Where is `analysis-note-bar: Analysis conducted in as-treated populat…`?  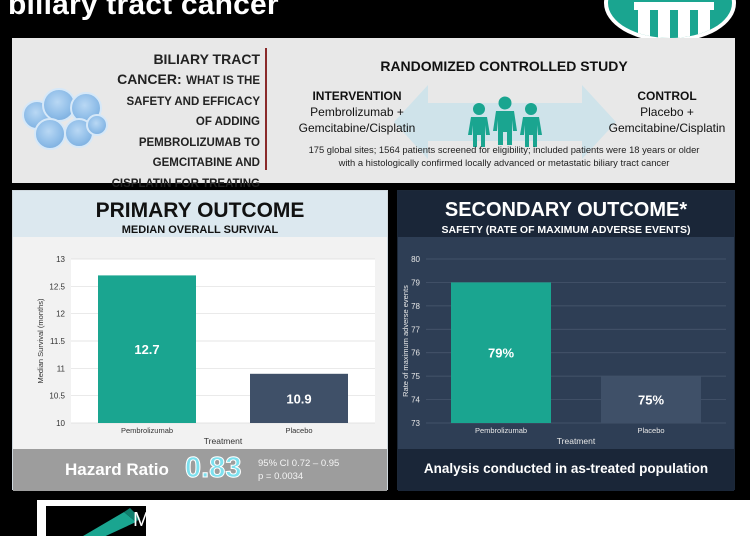 analysis-note-bar: Analysis conducted in as-treated populat… is located at coordinates (566, 470).